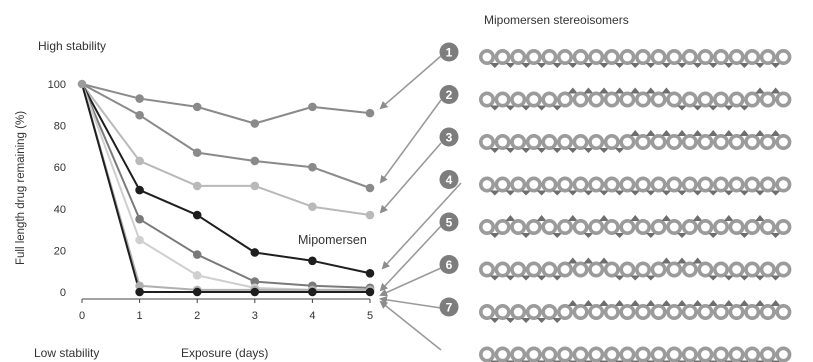  I want to click on data-point-s2-d1, so click(139, 115).